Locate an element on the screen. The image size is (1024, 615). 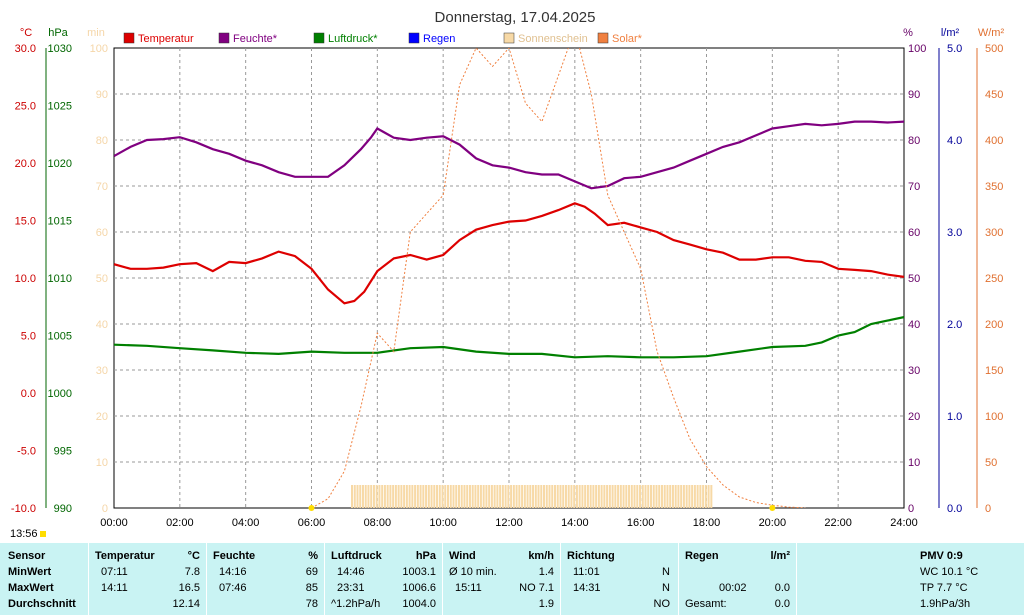
temp-tick-label: -5.0 is located at coordinates (26, 452).